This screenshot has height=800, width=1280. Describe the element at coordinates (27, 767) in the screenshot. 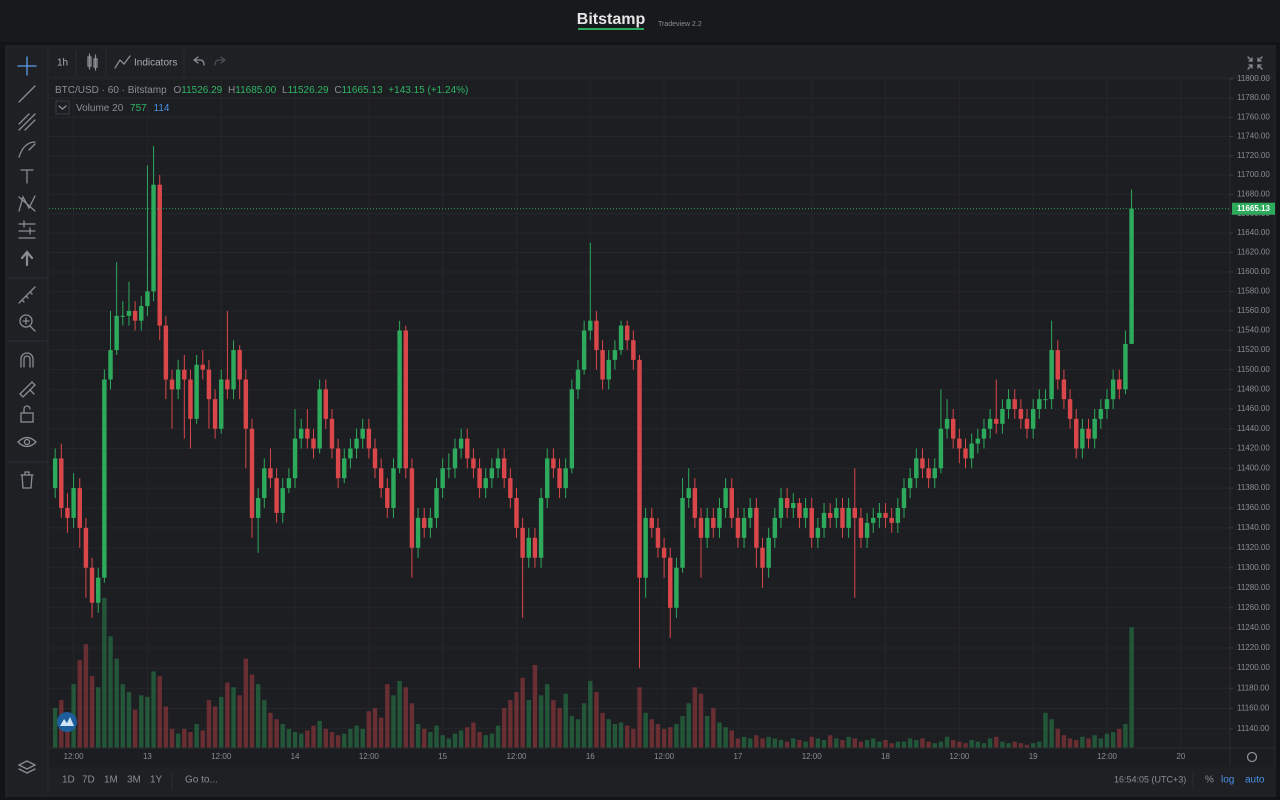

I see `object-tree-button` at that location.